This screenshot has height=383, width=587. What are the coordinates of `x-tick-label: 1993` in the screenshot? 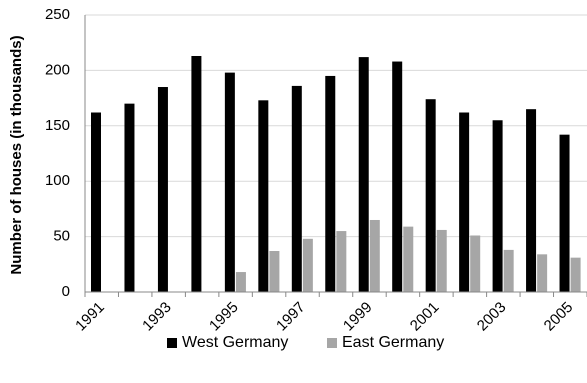 It's located at (157, 317).